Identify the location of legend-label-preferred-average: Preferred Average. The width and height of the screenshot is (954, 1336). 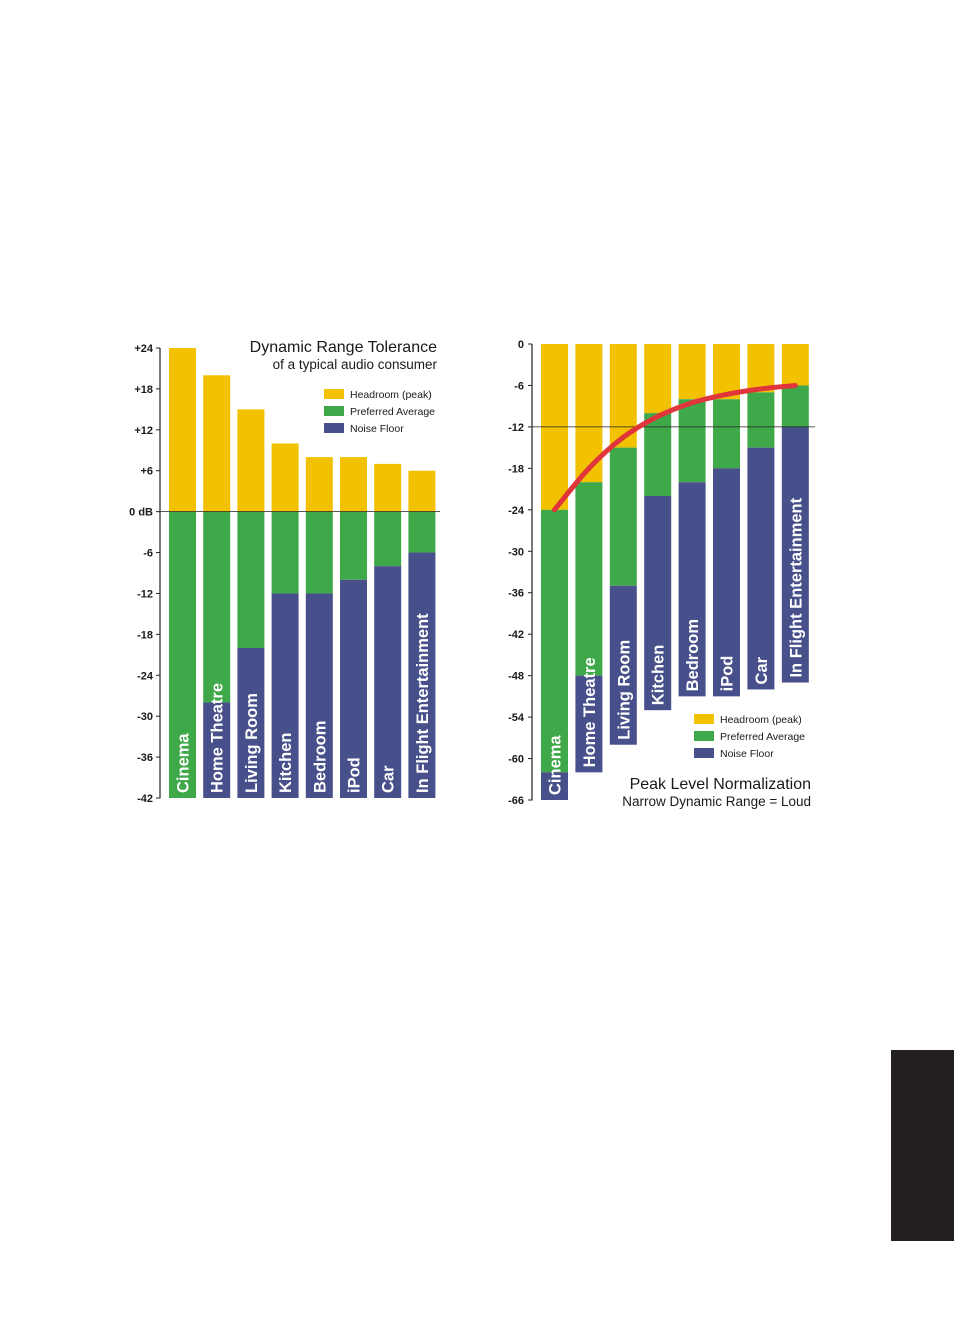
(762, 737).